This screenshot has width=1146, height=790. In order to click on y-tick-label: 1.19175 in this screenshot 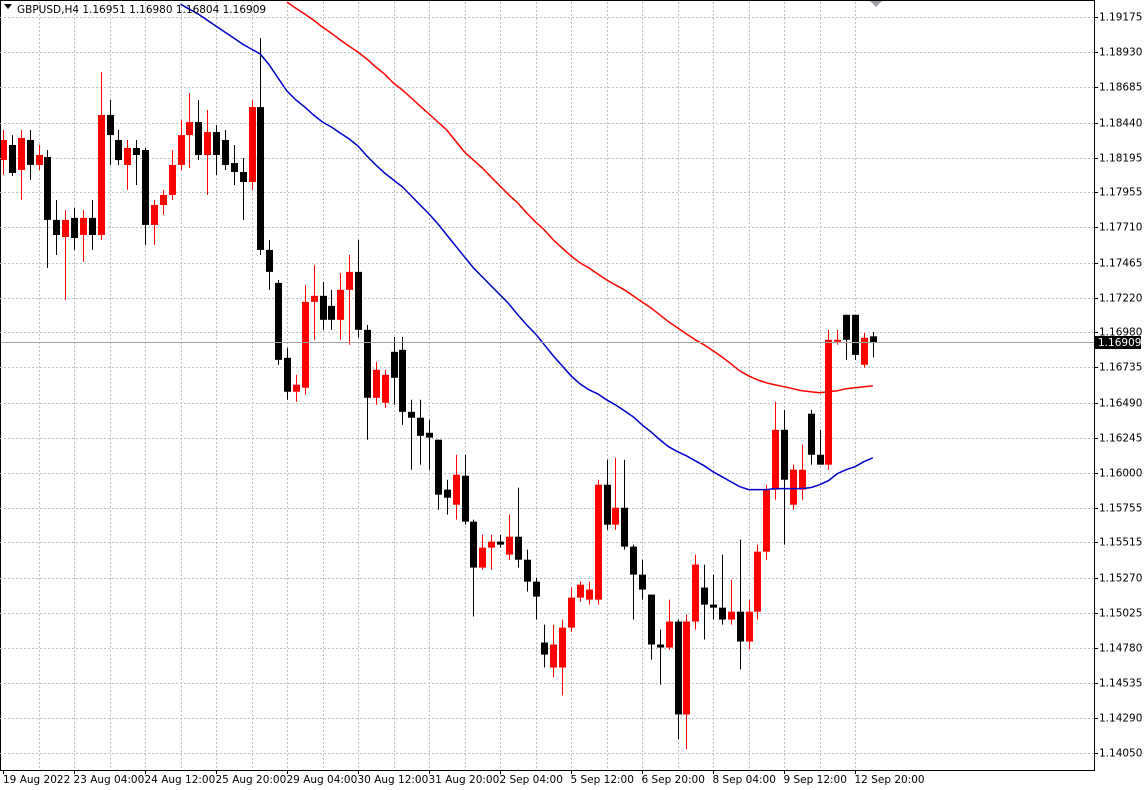, I will do `click(1120, 18)`.